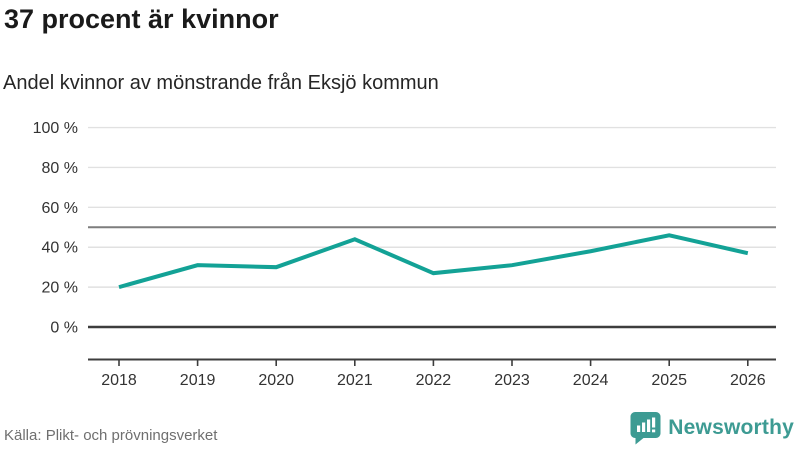 Image resolution: width=800 pixels, height=450 pixels. I want to click on y-tick-label: 100 %, so click(55, 128).